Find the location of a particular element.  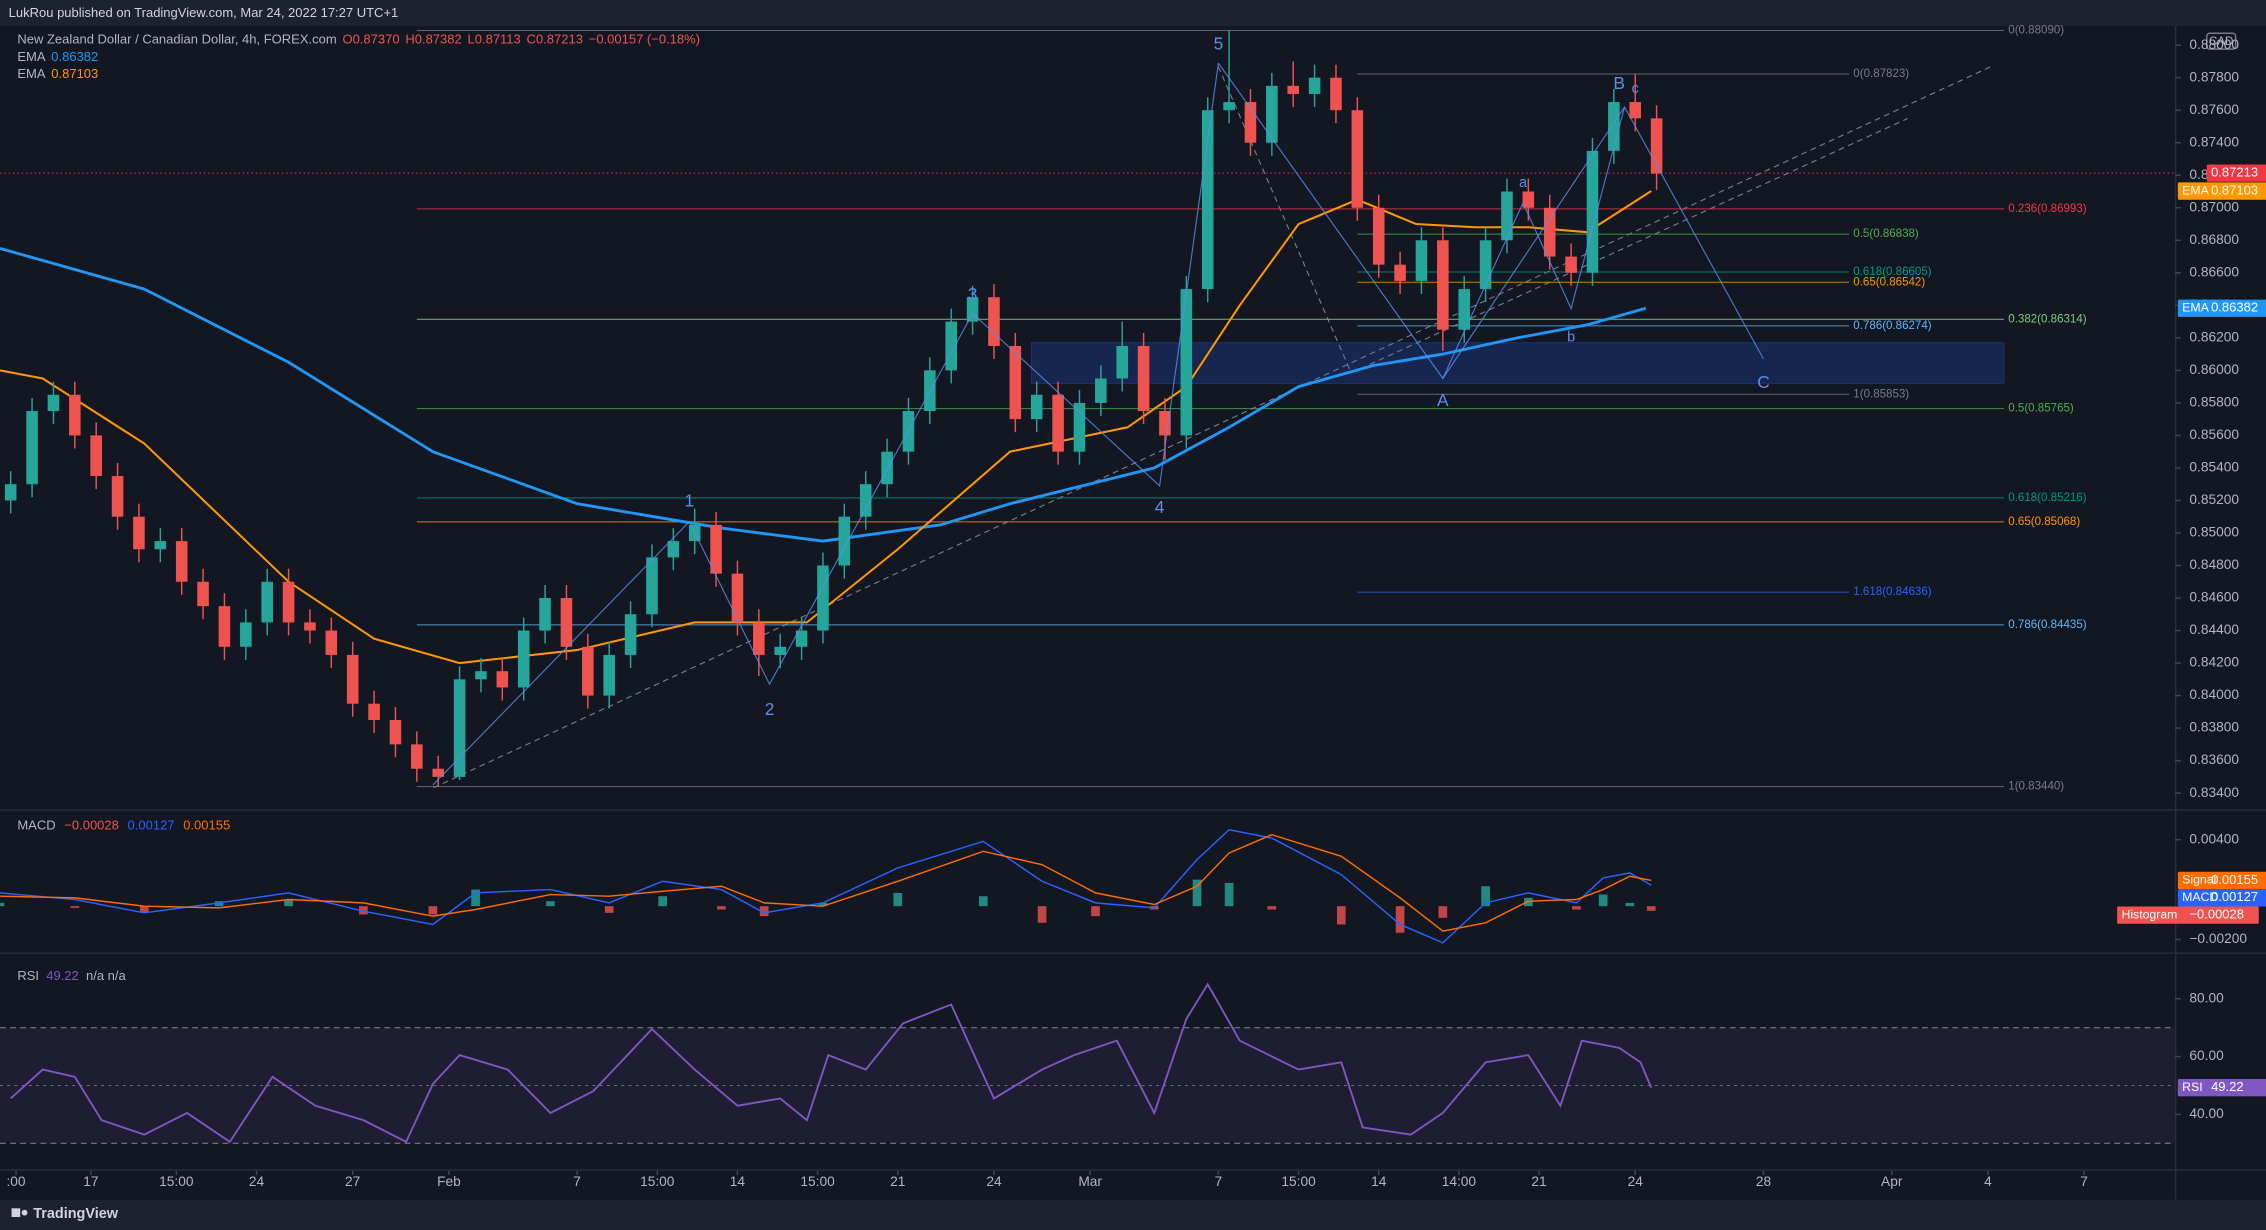

price-badge: RSI 49.22 is located at coordinates (2221, 1088).